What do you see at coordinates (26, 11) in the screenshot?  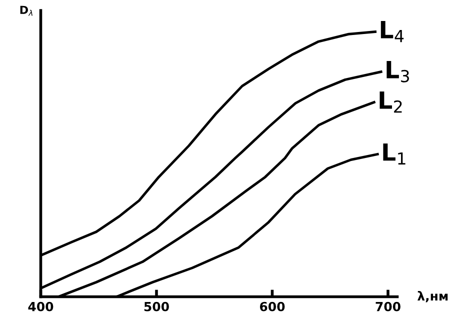 I see `y-axis-title: D$_{λ}$` at bounding box center [26, 11].